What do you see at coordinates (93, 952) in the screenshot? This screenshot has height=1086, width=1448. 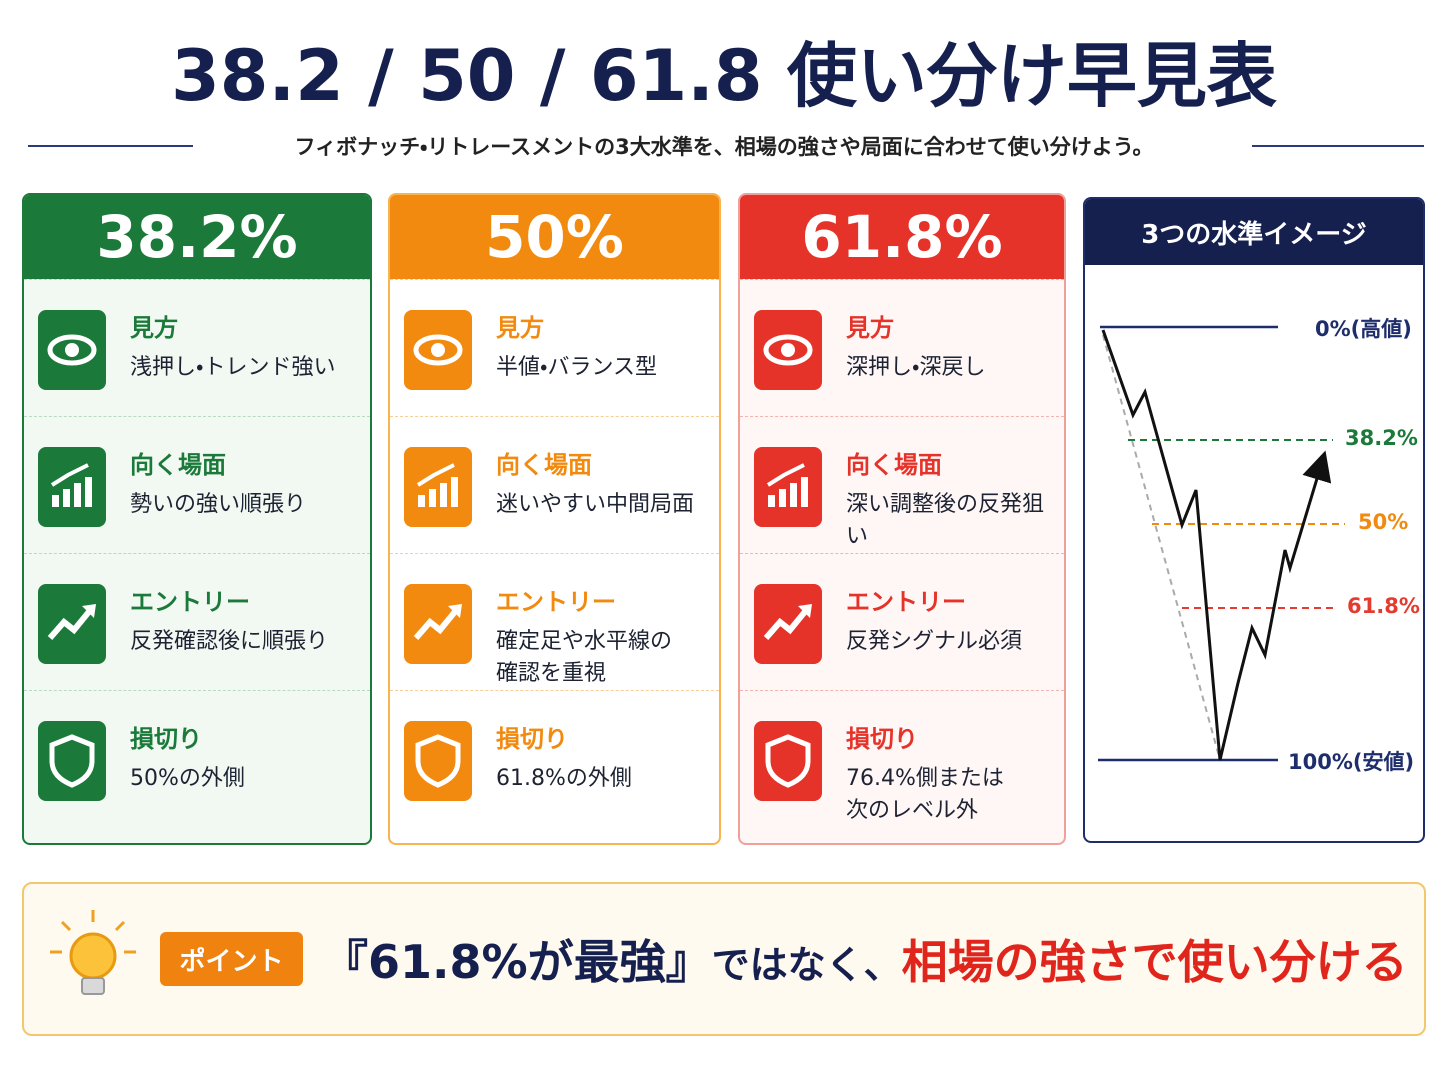 I see `bulb-icon` at bounding box center [93, 952].